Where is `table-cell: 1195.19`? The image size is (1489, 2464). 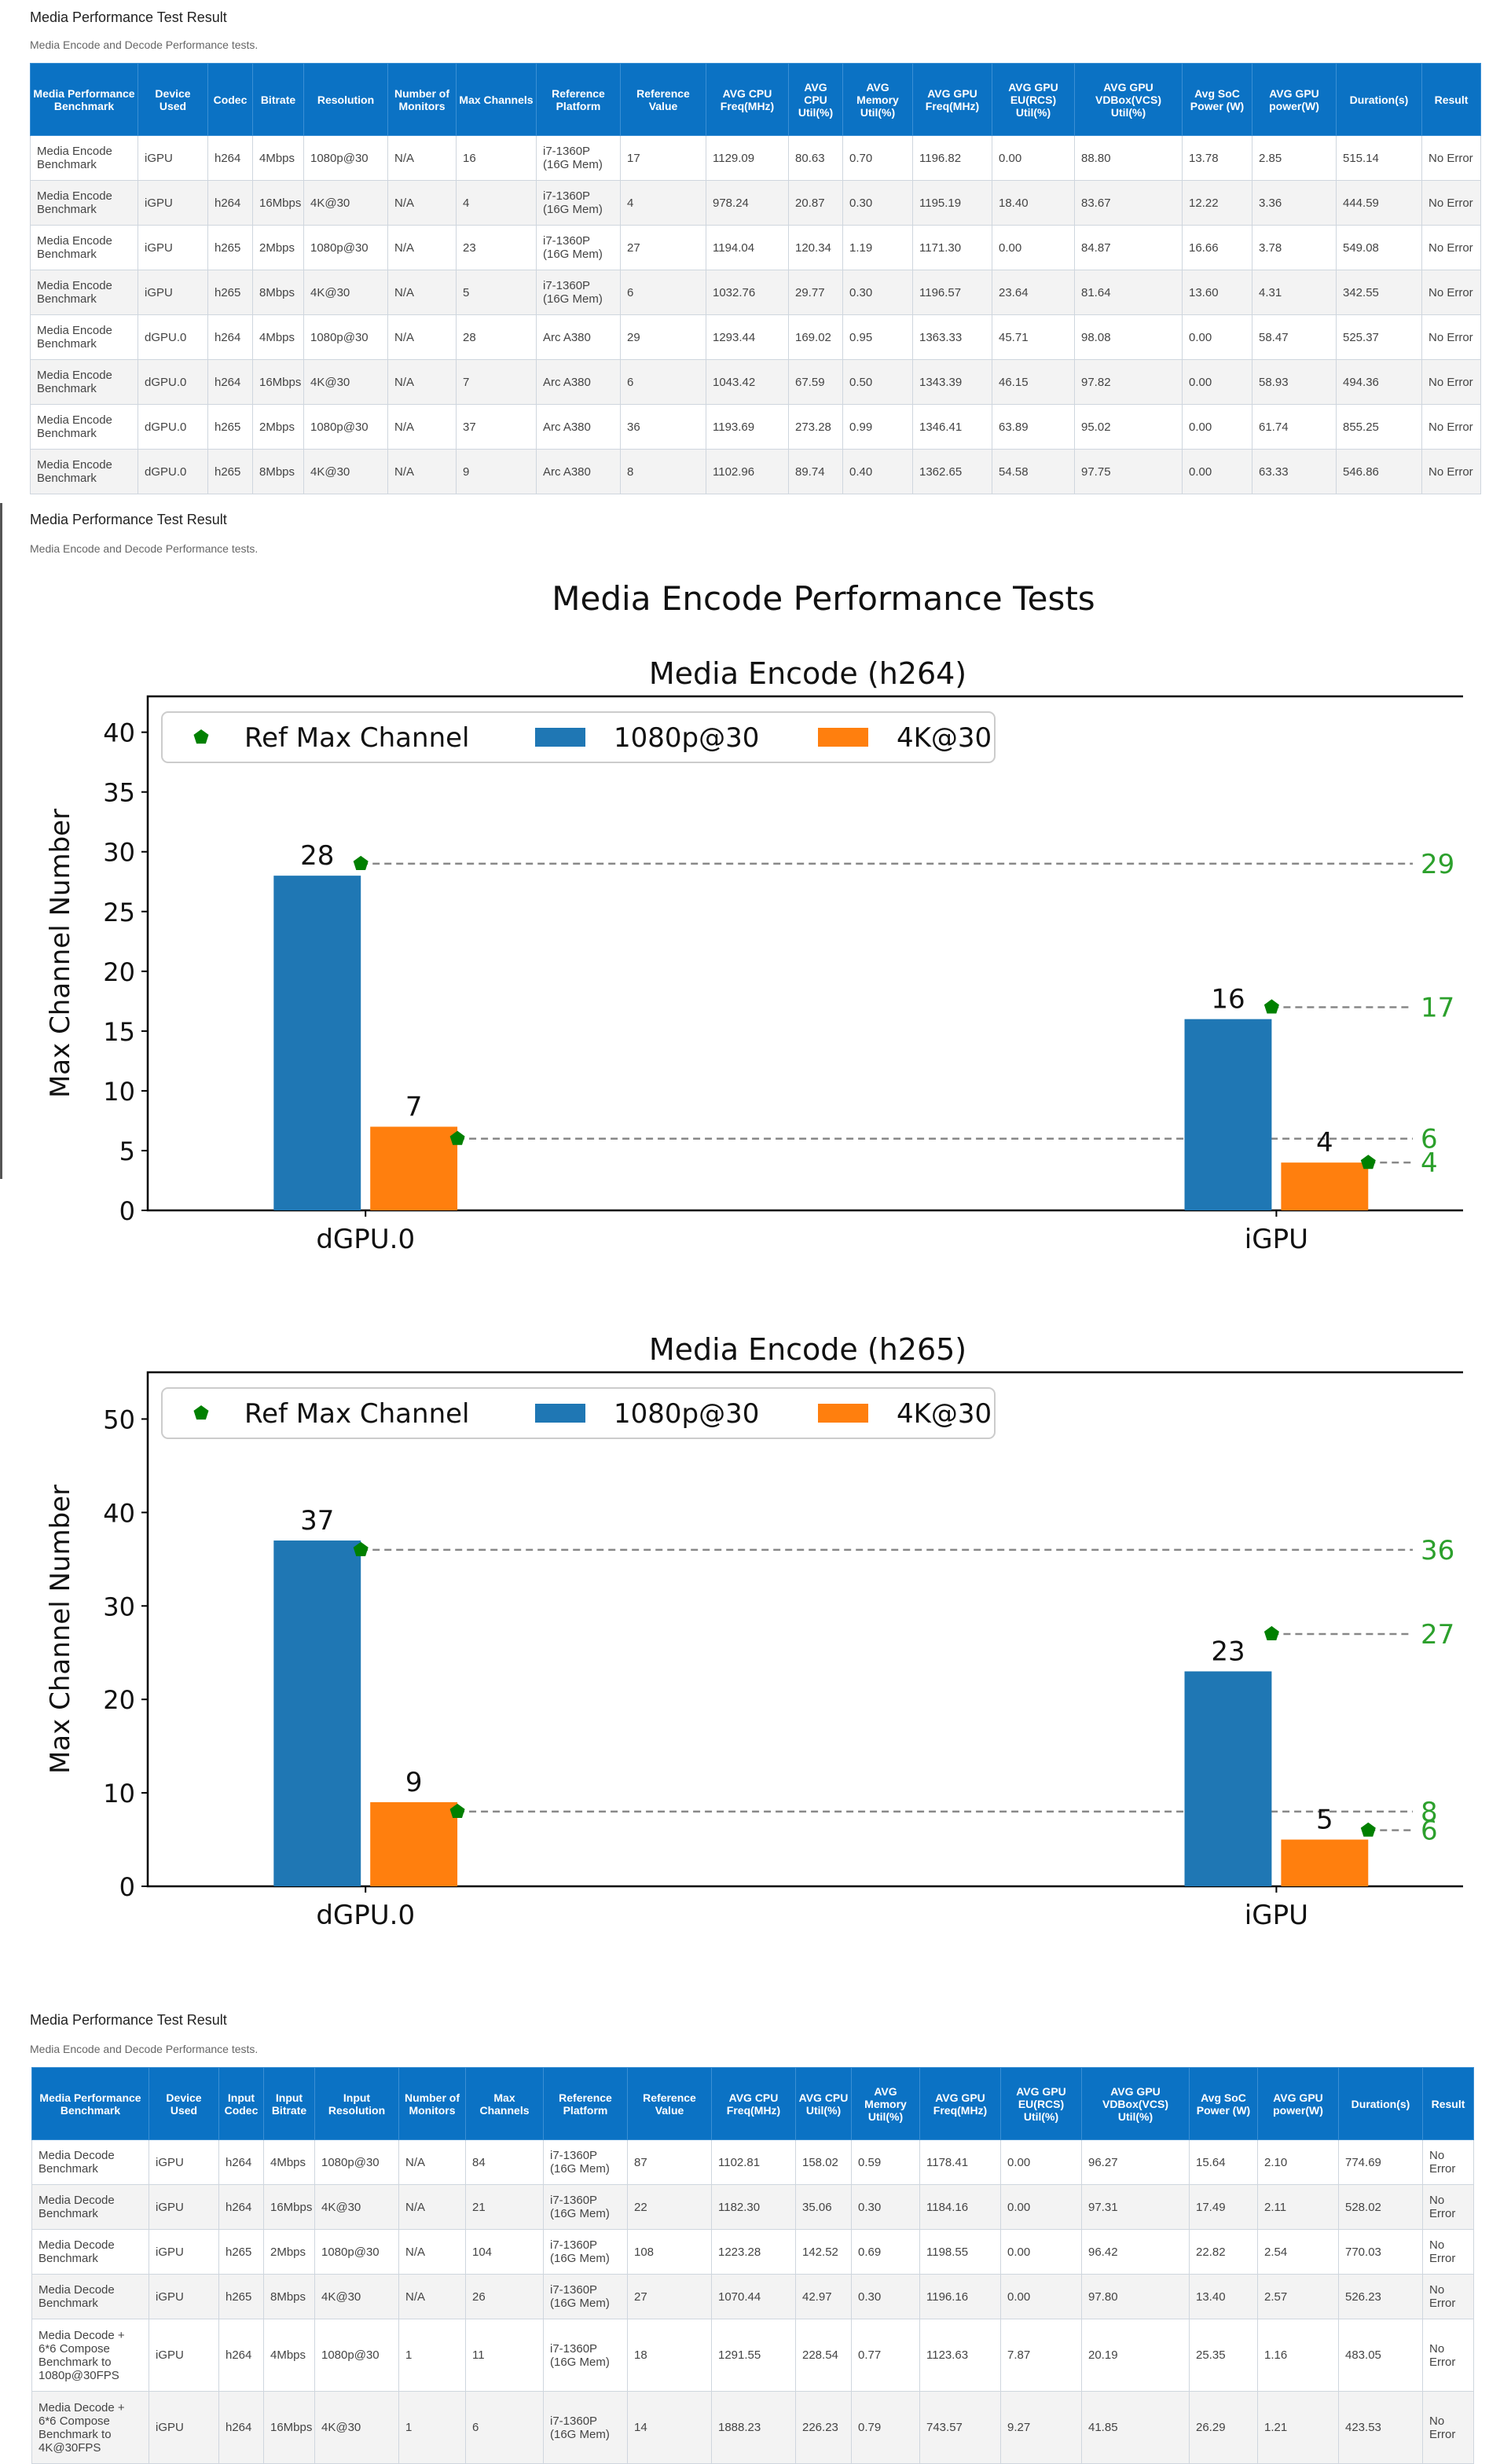 table-cell: 1195.19 is located at coordinates (952, 203).